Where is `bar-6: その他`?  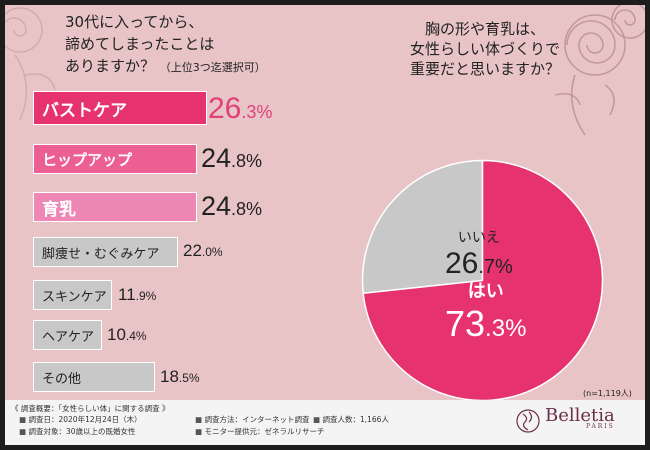 bar-6: その他 is located at coordinates (94, 377).